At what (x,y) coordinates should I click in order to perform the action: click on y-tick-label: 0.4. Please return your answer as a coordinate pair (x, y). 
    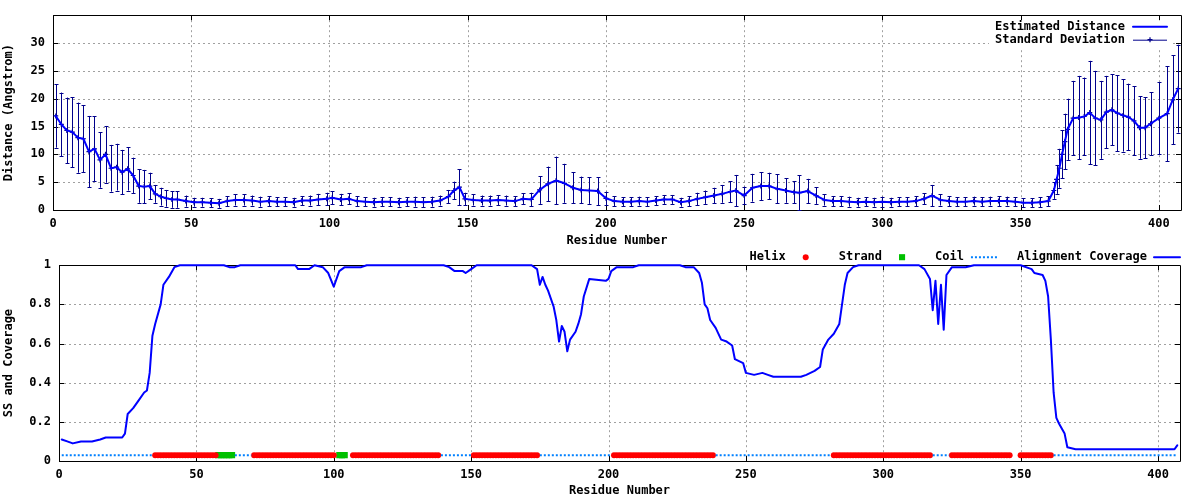
    Looking at the image, I should click on (40, 381).